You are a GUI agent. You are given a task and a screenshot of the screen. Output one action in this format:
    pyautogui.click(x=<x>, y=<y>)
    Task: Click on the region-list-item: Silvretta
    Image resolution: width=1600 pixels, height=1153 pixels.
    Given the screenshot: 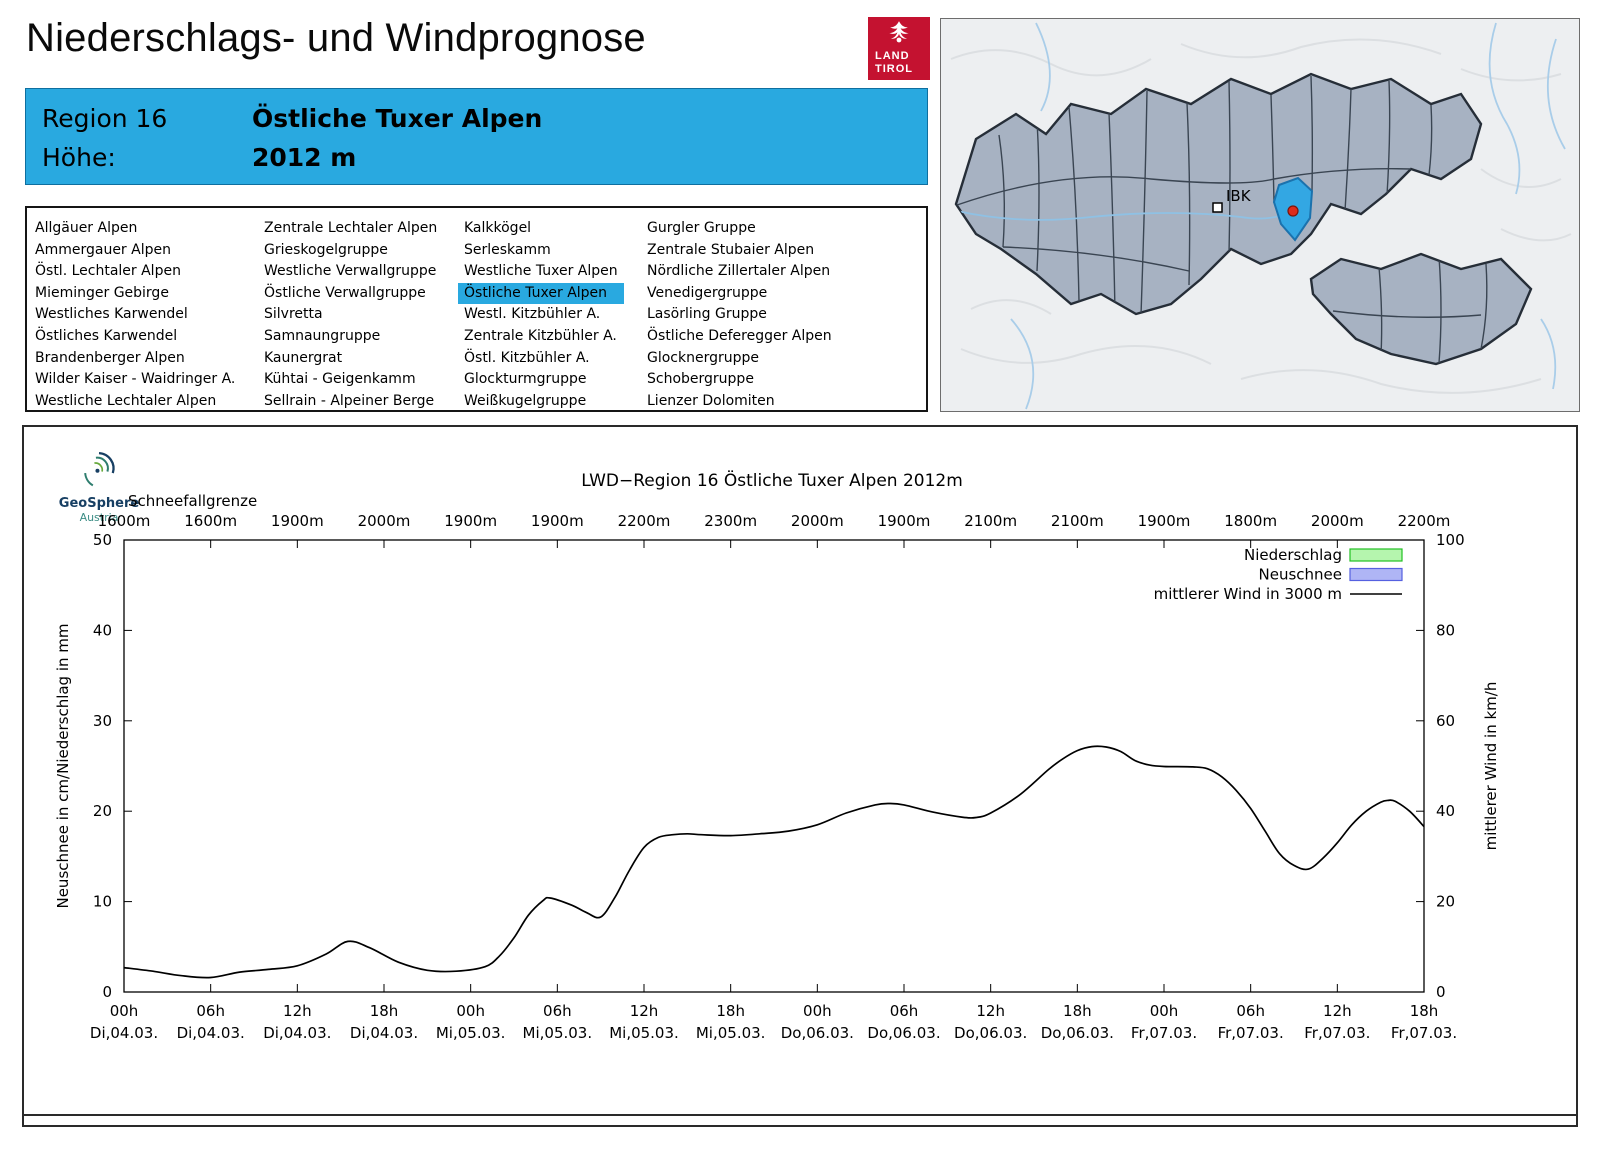 What is the action you would take?
    pyautogui.click(x=293, y=314)
    